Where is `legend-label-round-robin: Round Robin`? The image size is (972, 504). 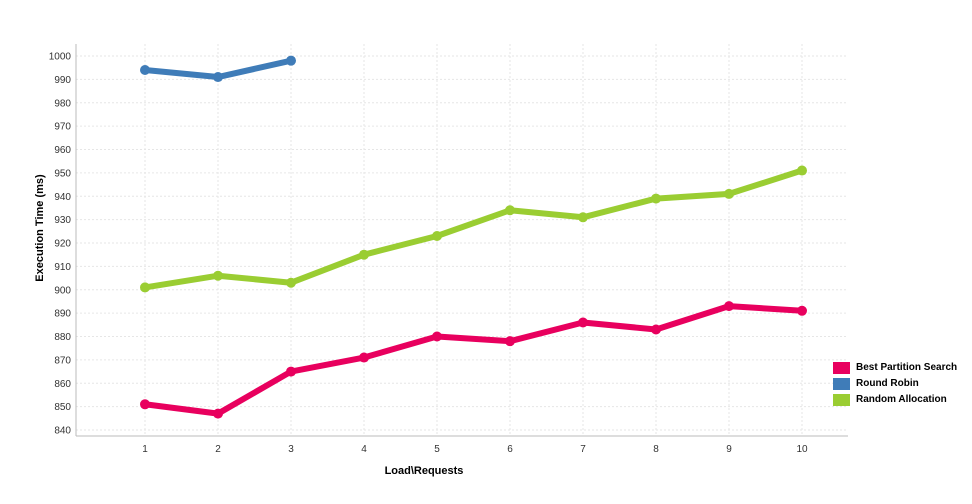 legend-label-round-robin: Round Robin is located at coordinates (887, 383).